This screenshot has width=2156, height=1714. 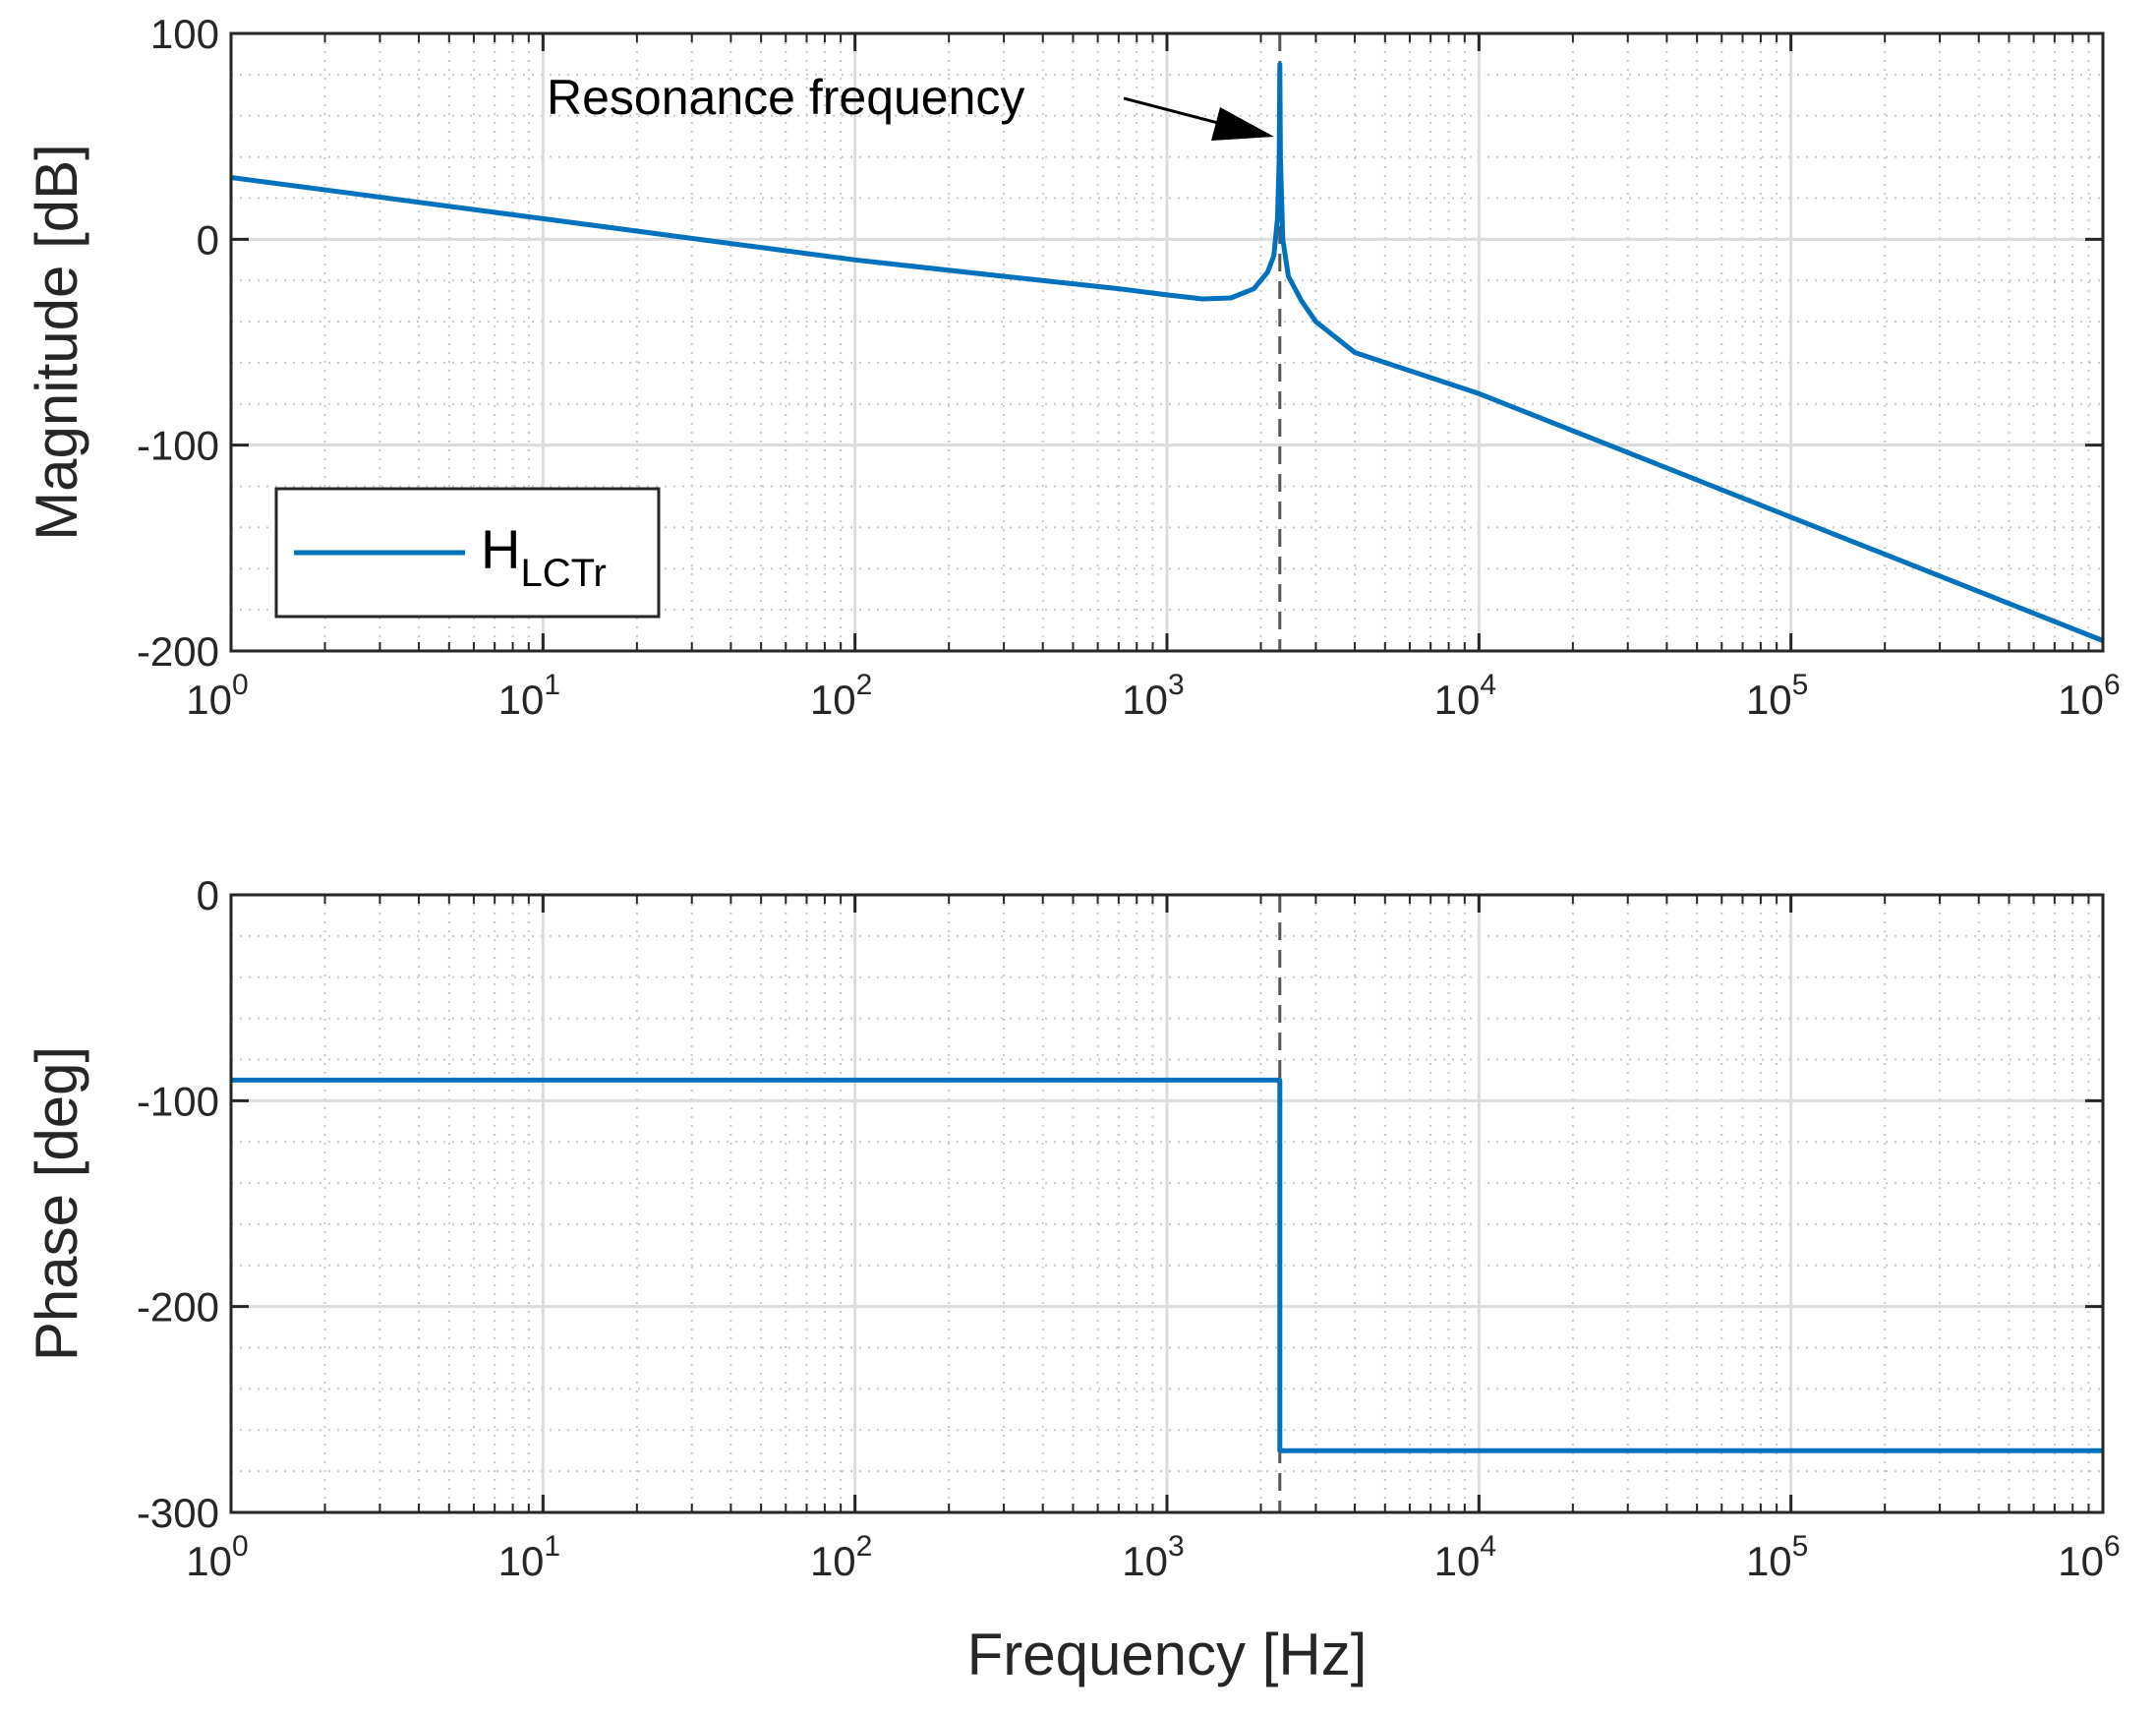 I want to click on magnitude-y-tick-labels: 100 0 -100 -200, so click(x=178, y=343).